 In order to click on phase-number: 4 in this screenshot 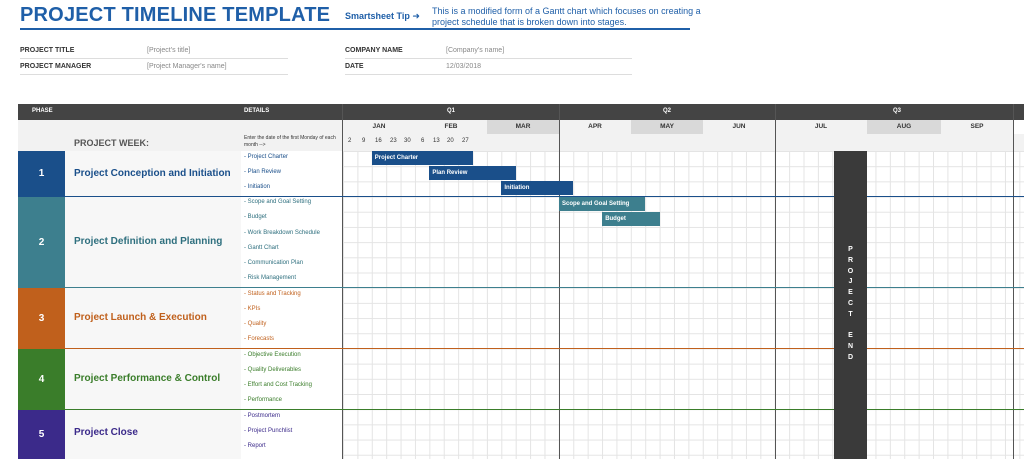, I will do `click(41, 379)`.